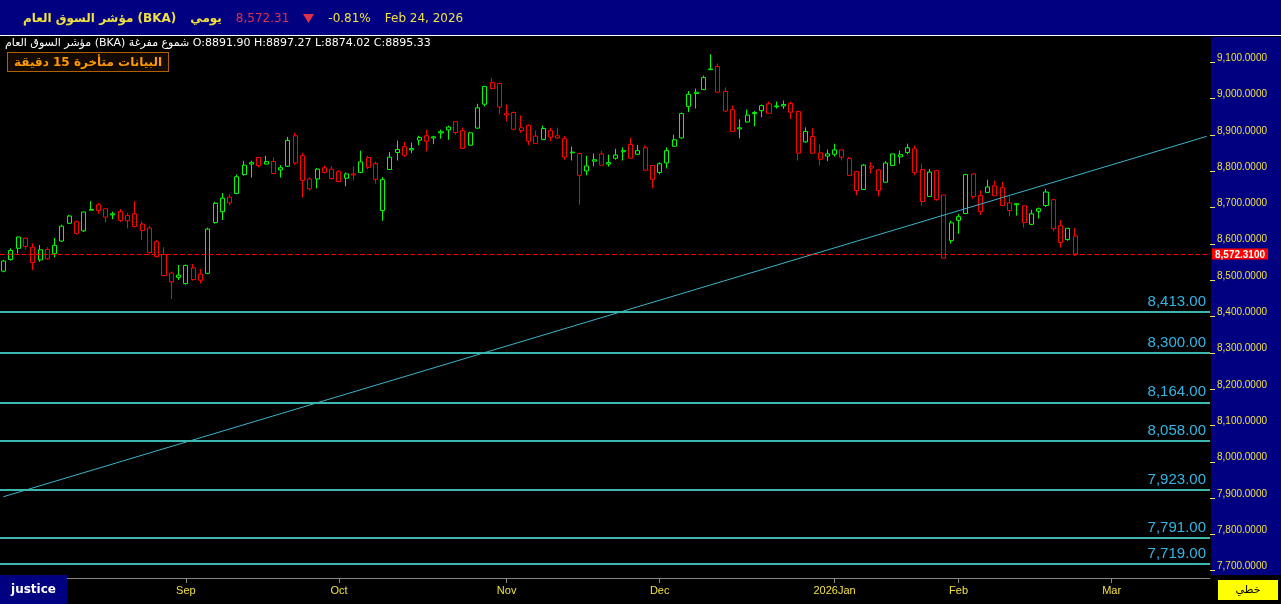  What do you see at coordinates (424, 18) in the screenshot?
I see `text: Feb 24, 2026` at bounding box center [424, 18].